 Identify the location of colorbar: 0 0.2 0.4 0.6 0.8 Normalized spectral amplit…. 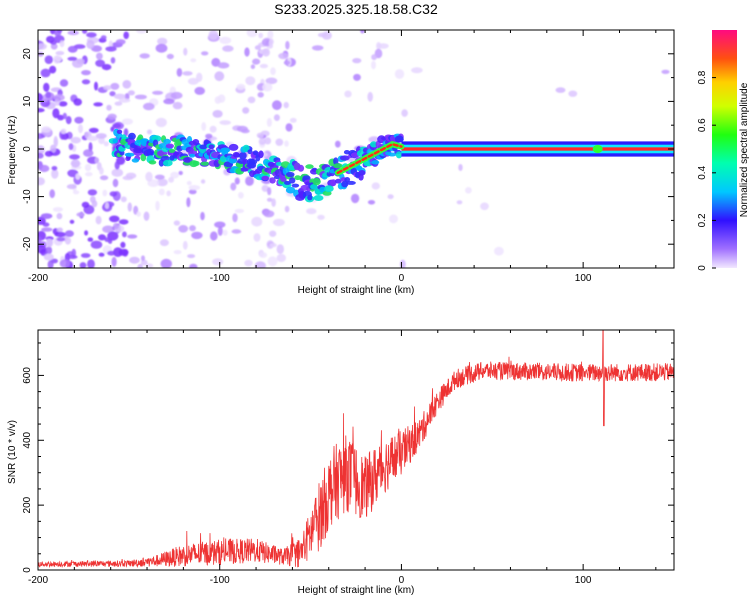
(723, 150).